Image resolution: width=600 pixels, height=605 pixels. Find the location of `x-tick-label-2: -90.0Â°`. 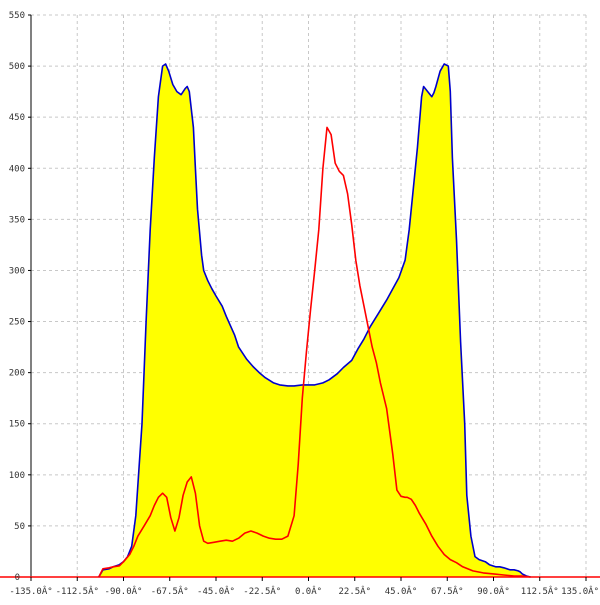

x-tick-label-2: -90.0Â° is located at coordinates (124, 591).